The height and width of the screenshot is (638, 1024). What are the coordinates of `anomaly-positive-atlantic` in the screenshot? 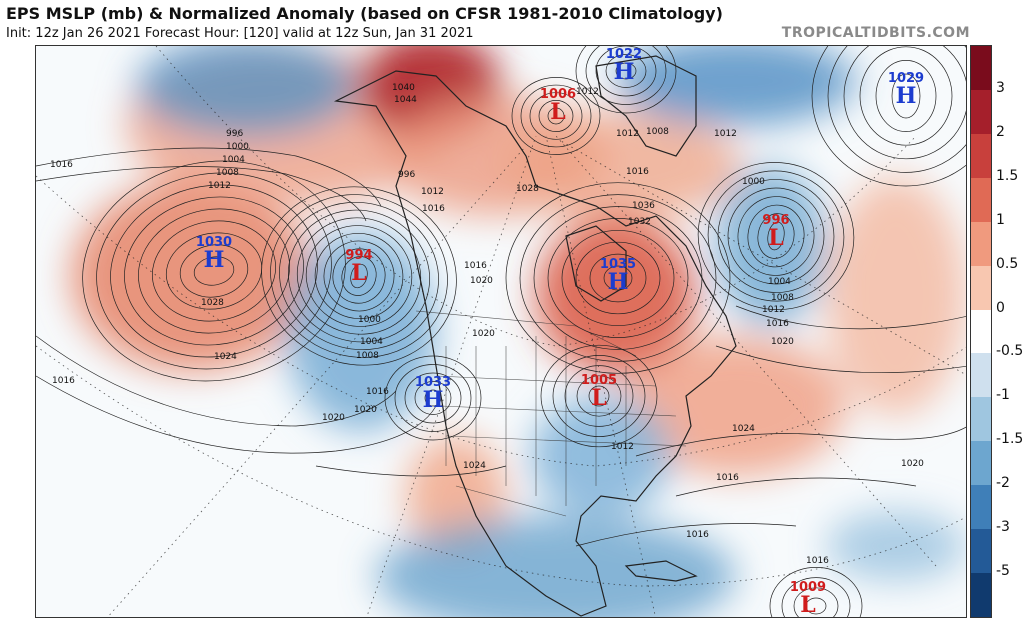 It's located at (736, 406).